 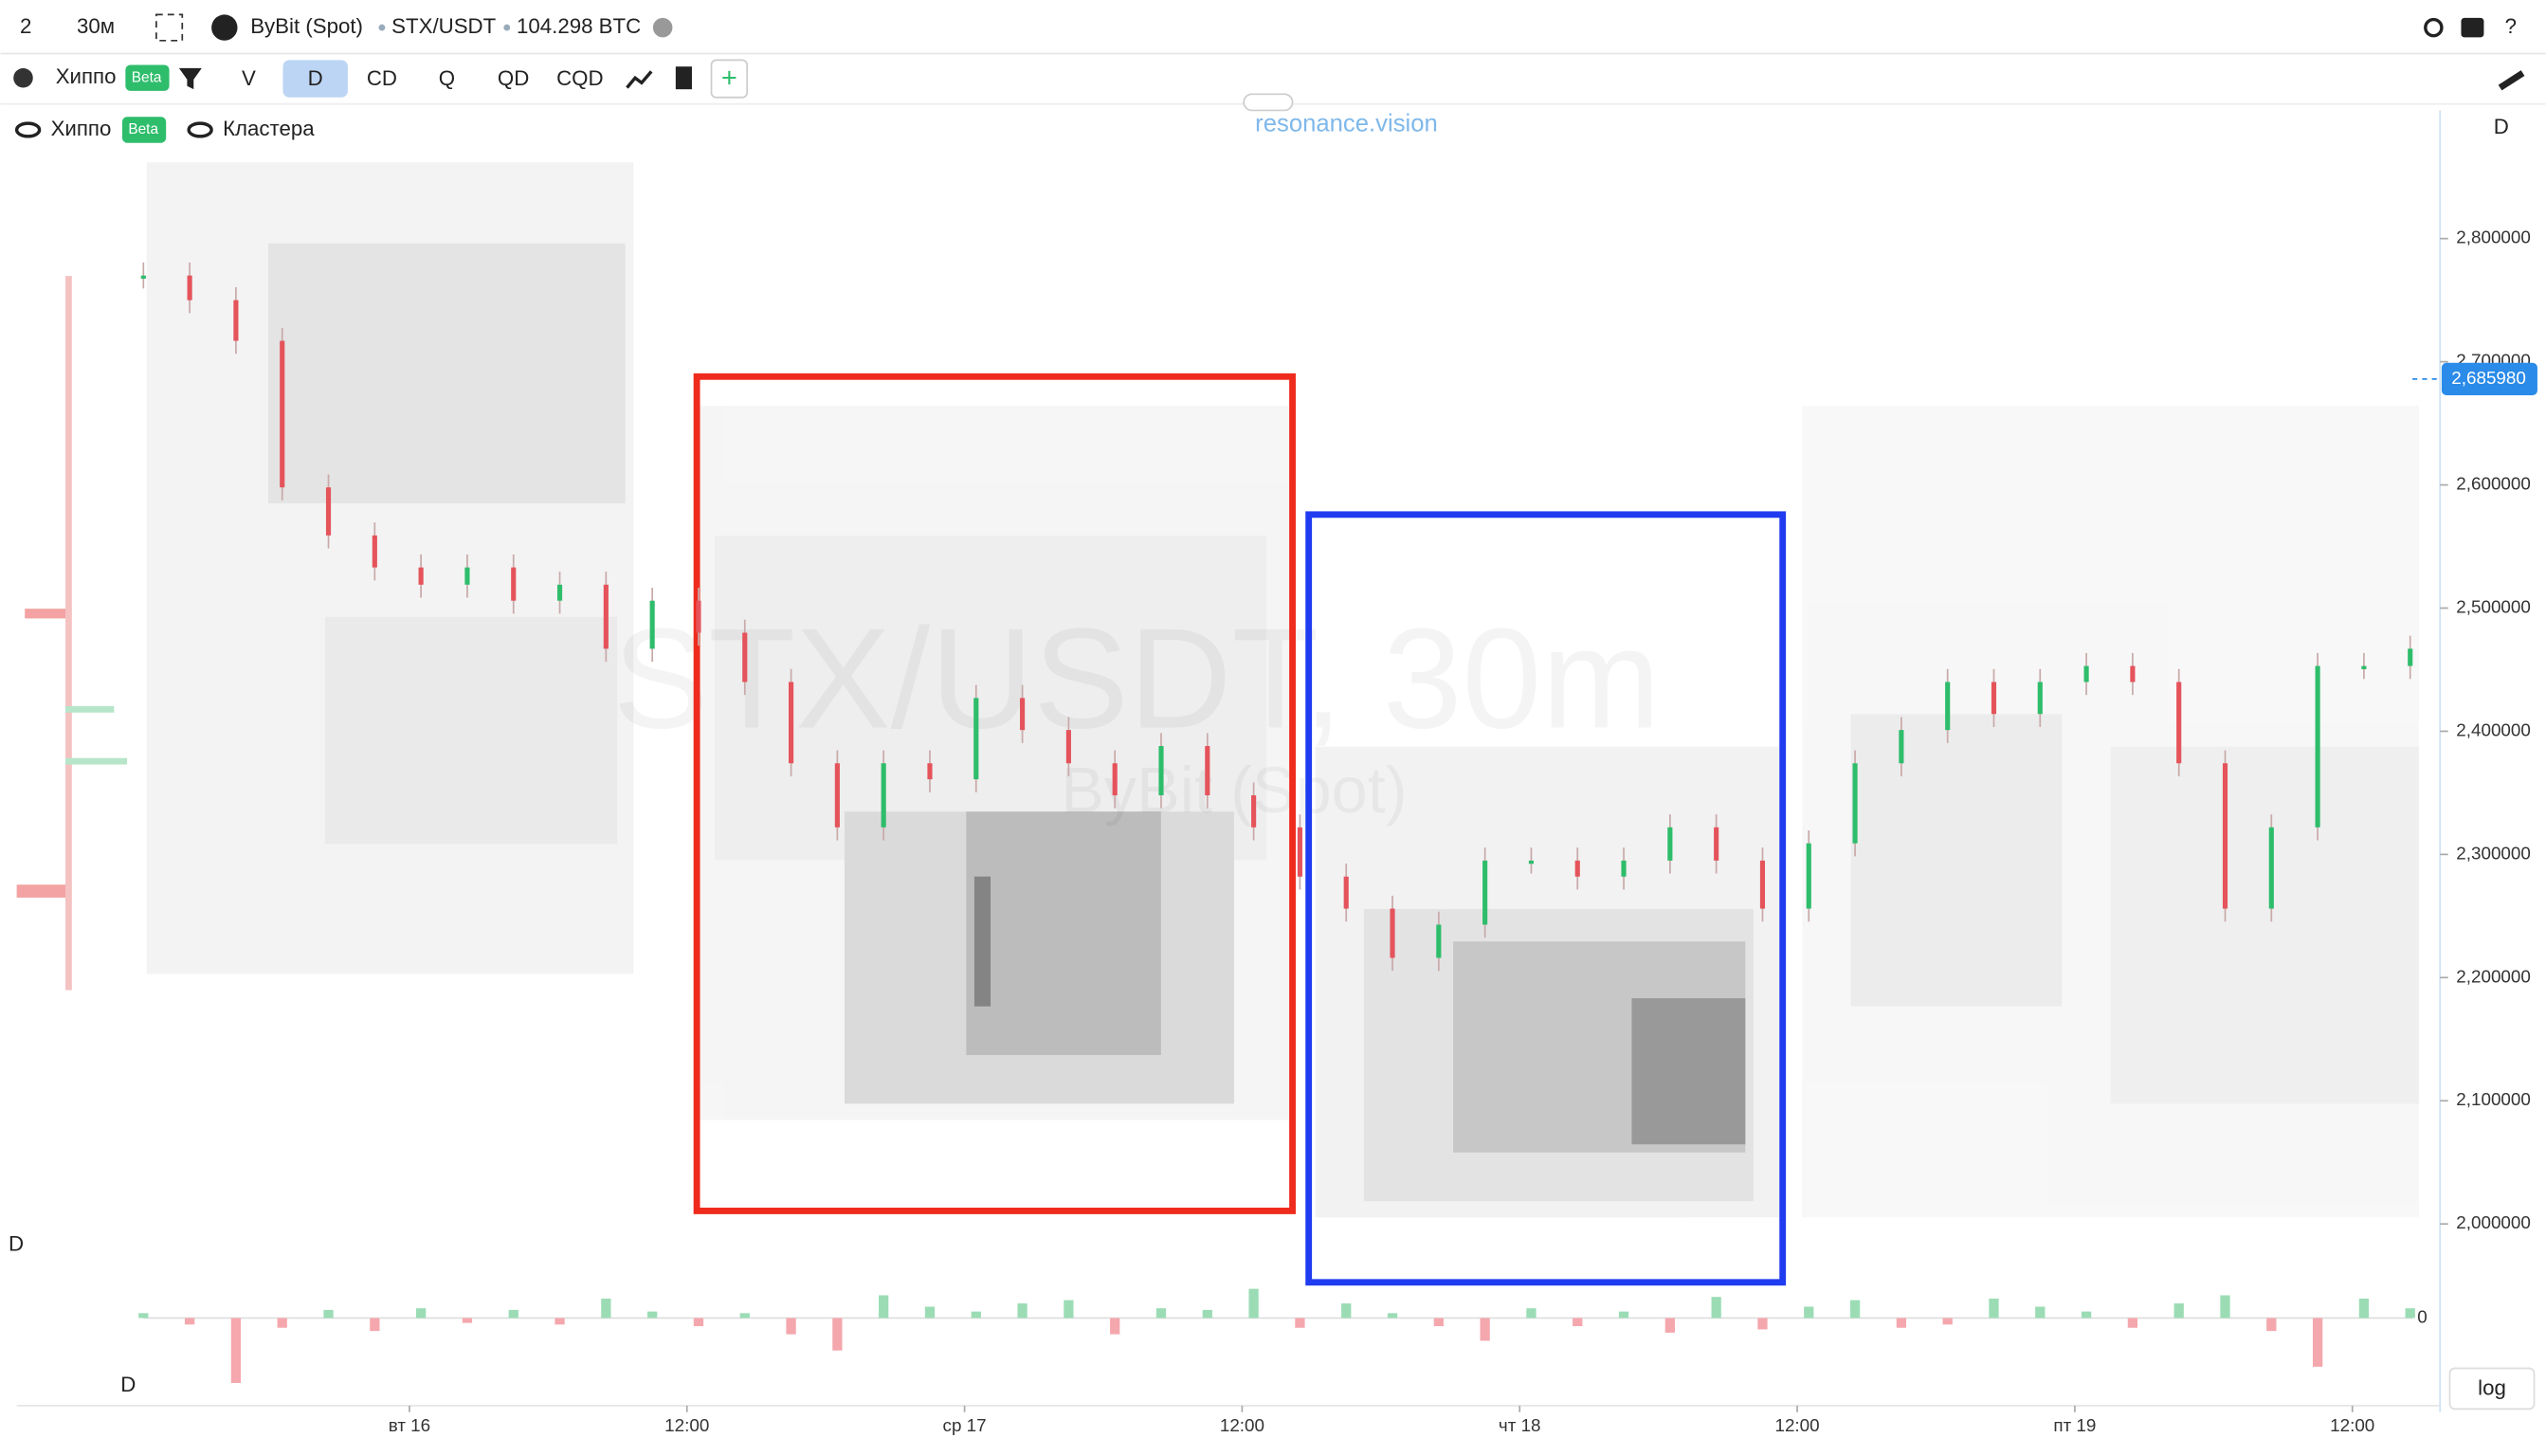 I want to click on add-icon: +, so click(x=729, y=79).